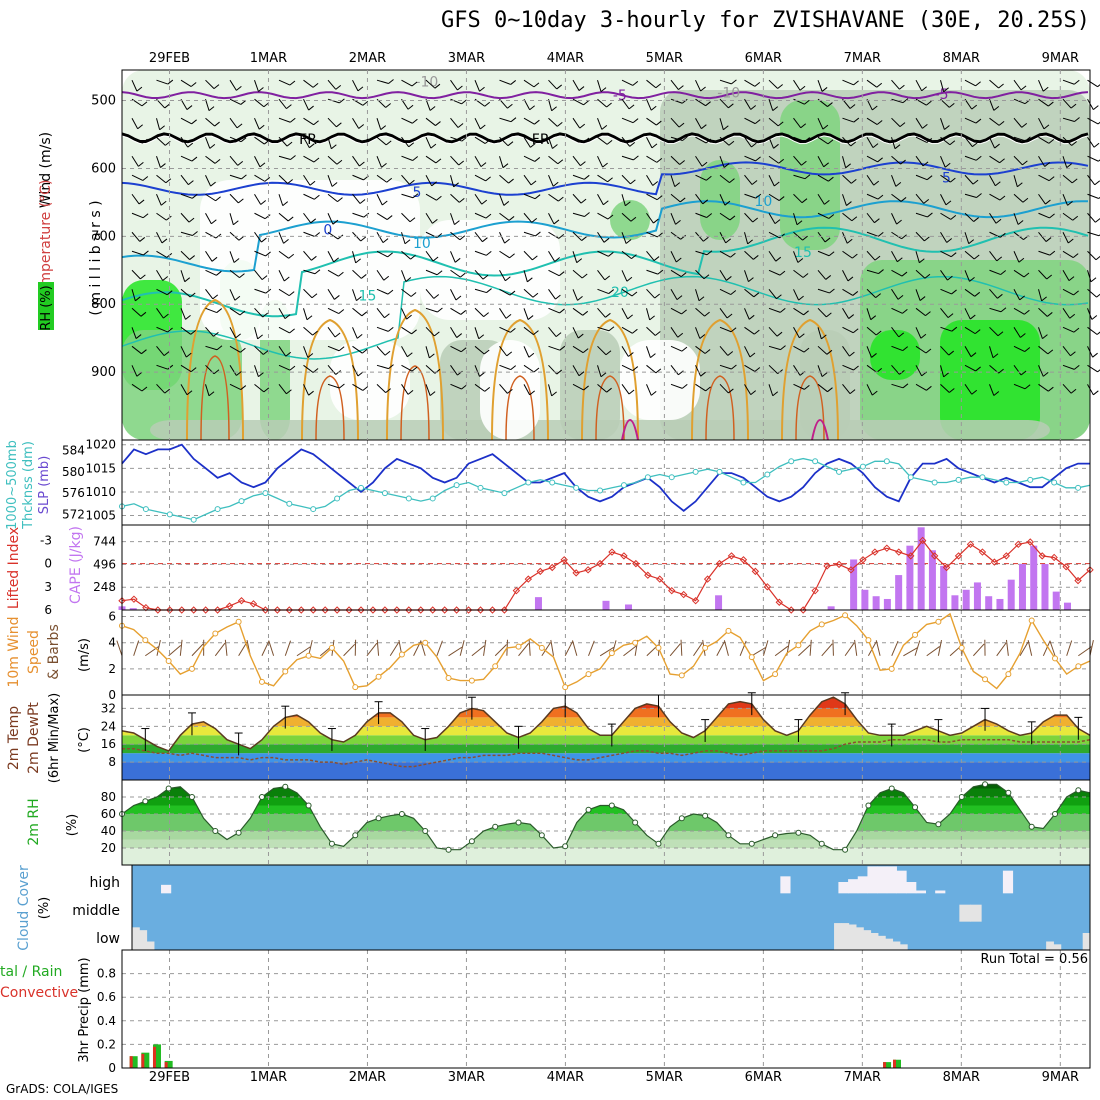 Image resolution: width=1100 pixels, height=1100 pixels. Describe the element at coordinates (798, 645) in the screenshot. I see `wind10-speed-line-point` at that location.